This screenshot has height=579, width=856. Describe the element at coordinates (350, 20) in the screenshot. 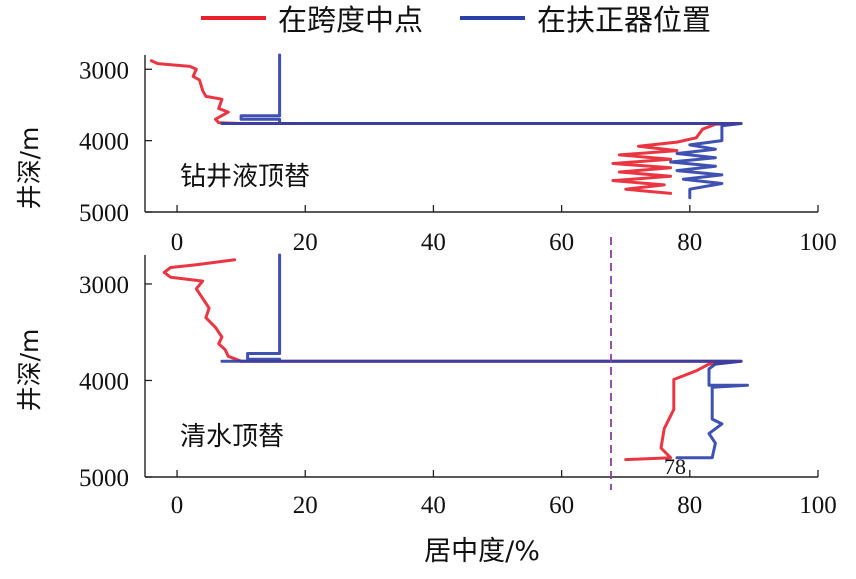

I see `legend-red-label: 在跨度中点` at that location.